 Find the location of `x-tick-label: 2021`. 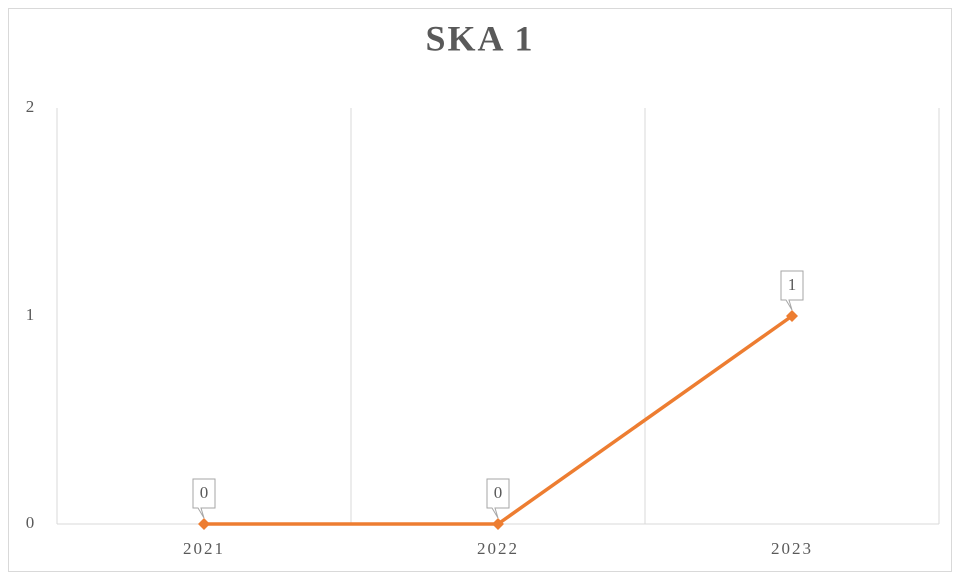

x-tick-label: 2021 is located at coordinates (204, 548).